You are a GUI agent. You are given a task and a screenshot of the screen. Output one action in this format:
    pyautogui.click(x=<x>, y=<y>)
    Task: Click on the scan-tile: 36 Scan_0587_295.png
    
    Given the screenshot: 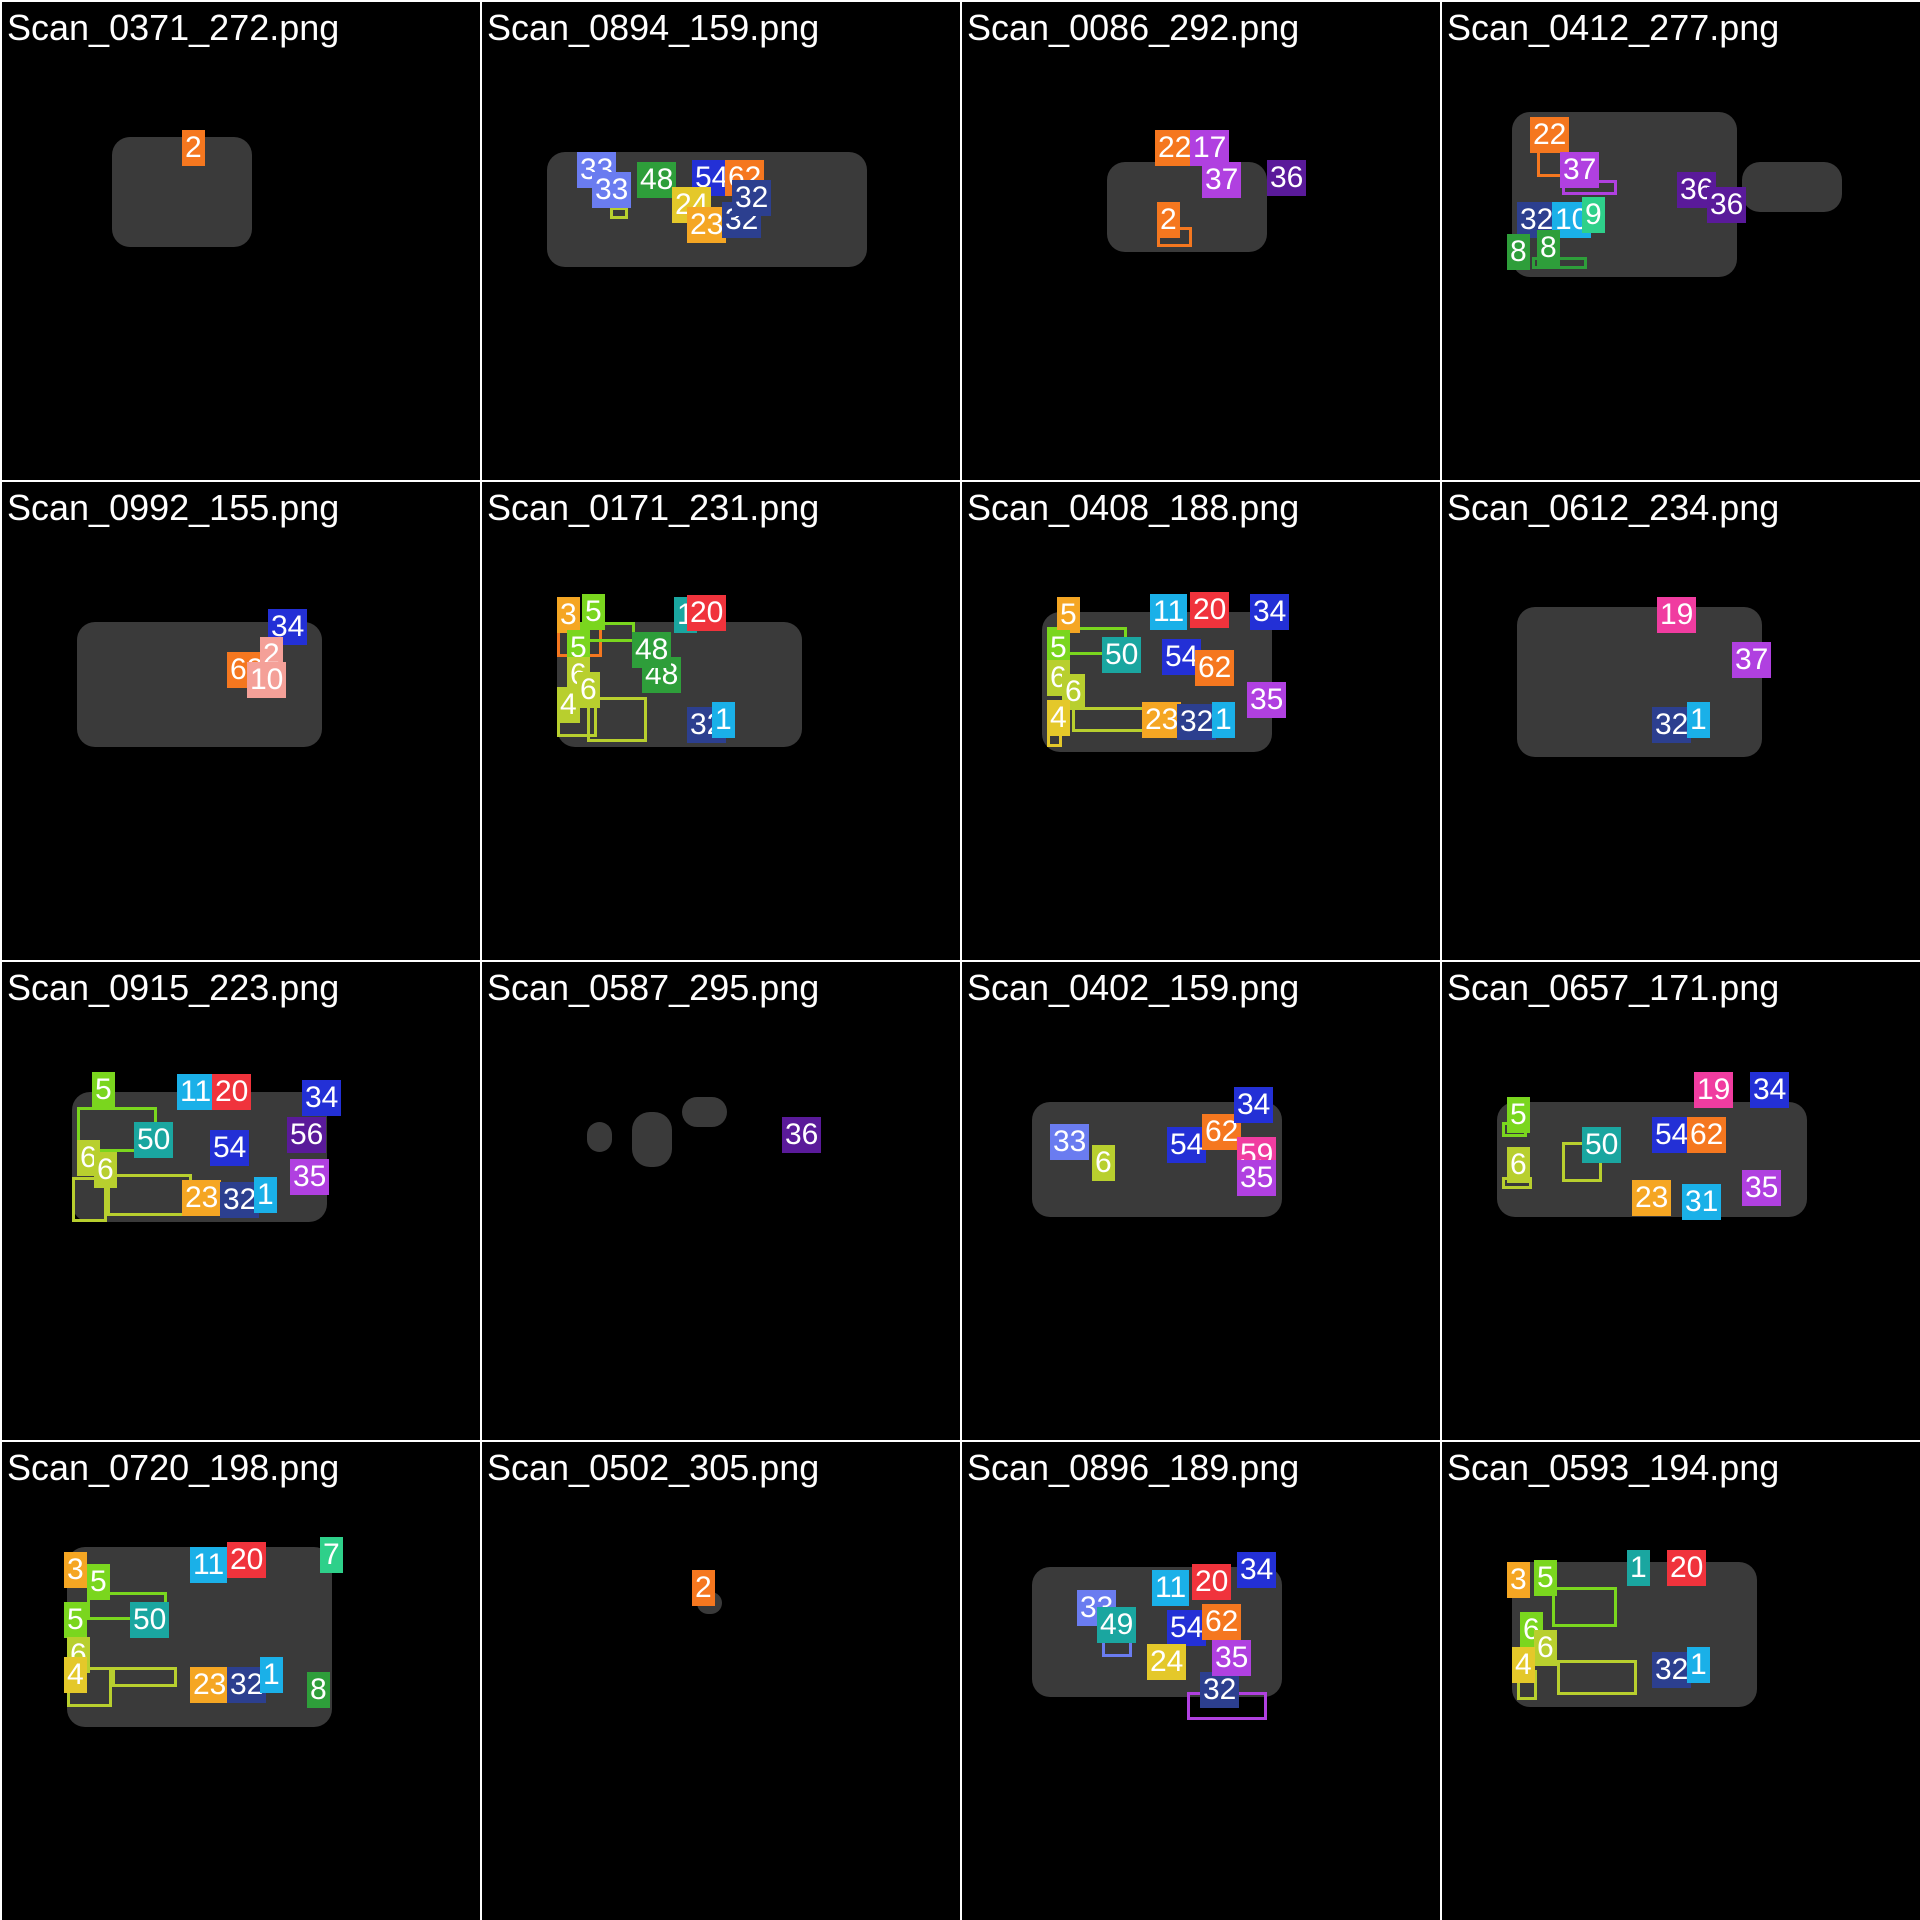 What is the action you would take?
    pyautogui.click(x=721, y=1201)
    